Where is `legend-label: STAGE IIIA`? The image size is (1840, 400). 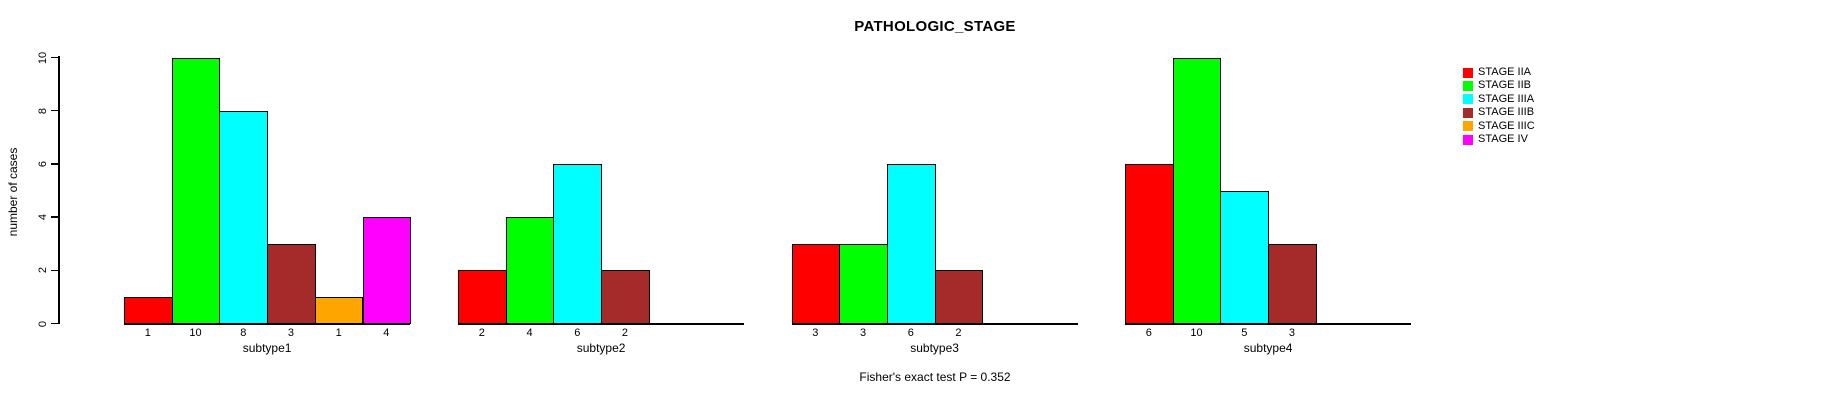
legend-label: STAGE IIIA is located at coordinates (1506, 98).